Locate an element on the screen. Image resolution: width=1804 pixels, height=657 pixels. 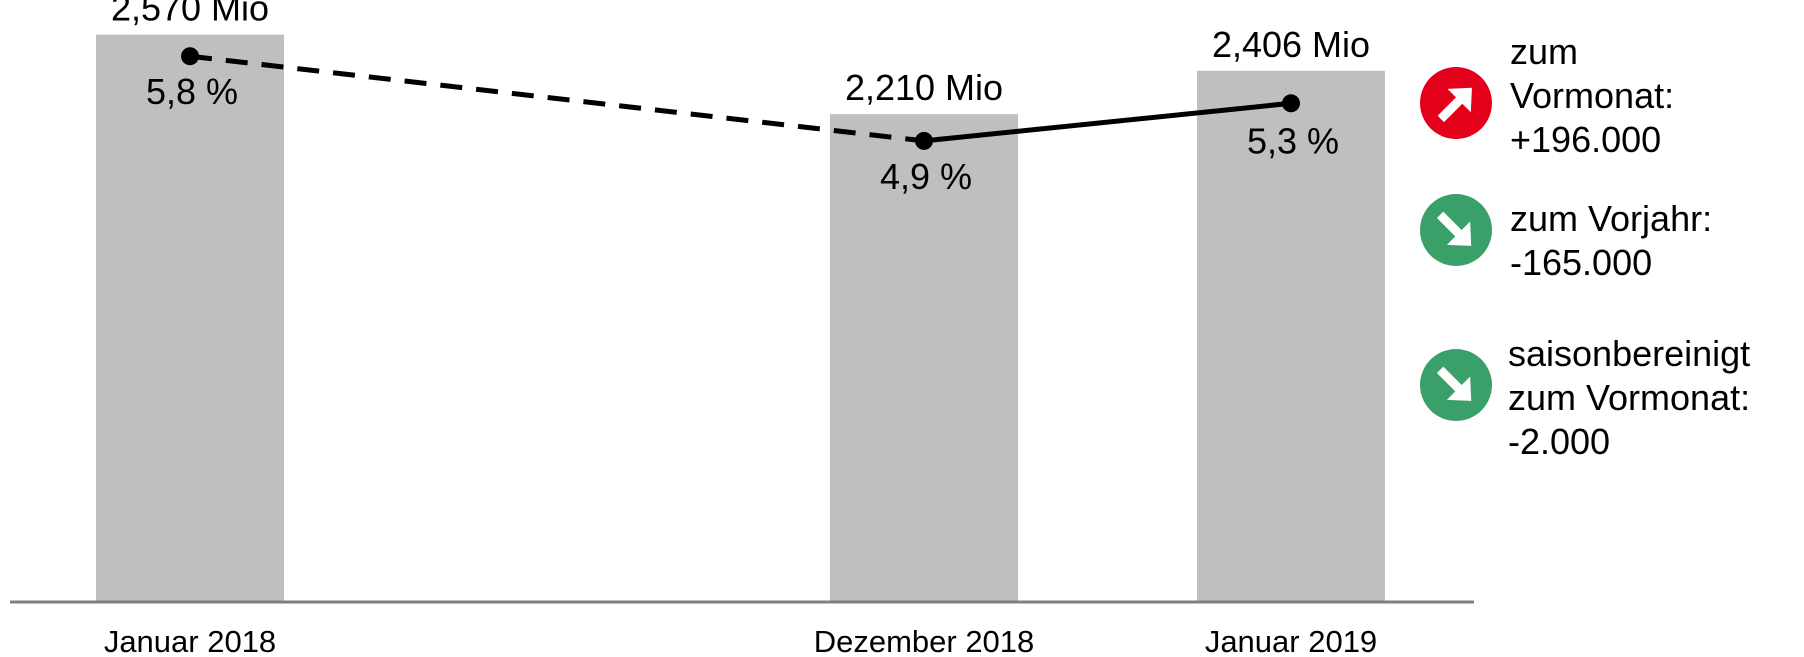
indicator-line: zum is located at coordinates (1544, 51).